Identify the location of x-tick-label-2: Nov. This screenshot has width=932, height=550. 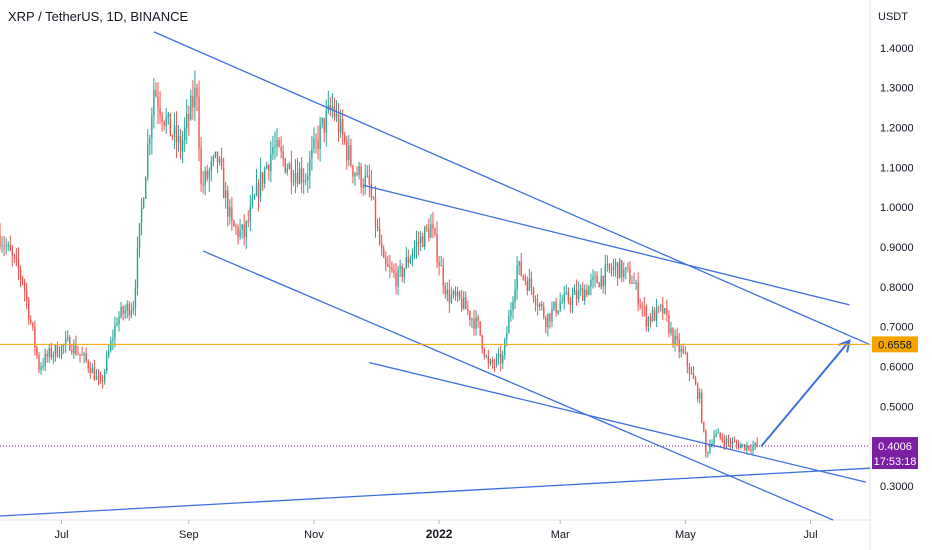
(314, 535).